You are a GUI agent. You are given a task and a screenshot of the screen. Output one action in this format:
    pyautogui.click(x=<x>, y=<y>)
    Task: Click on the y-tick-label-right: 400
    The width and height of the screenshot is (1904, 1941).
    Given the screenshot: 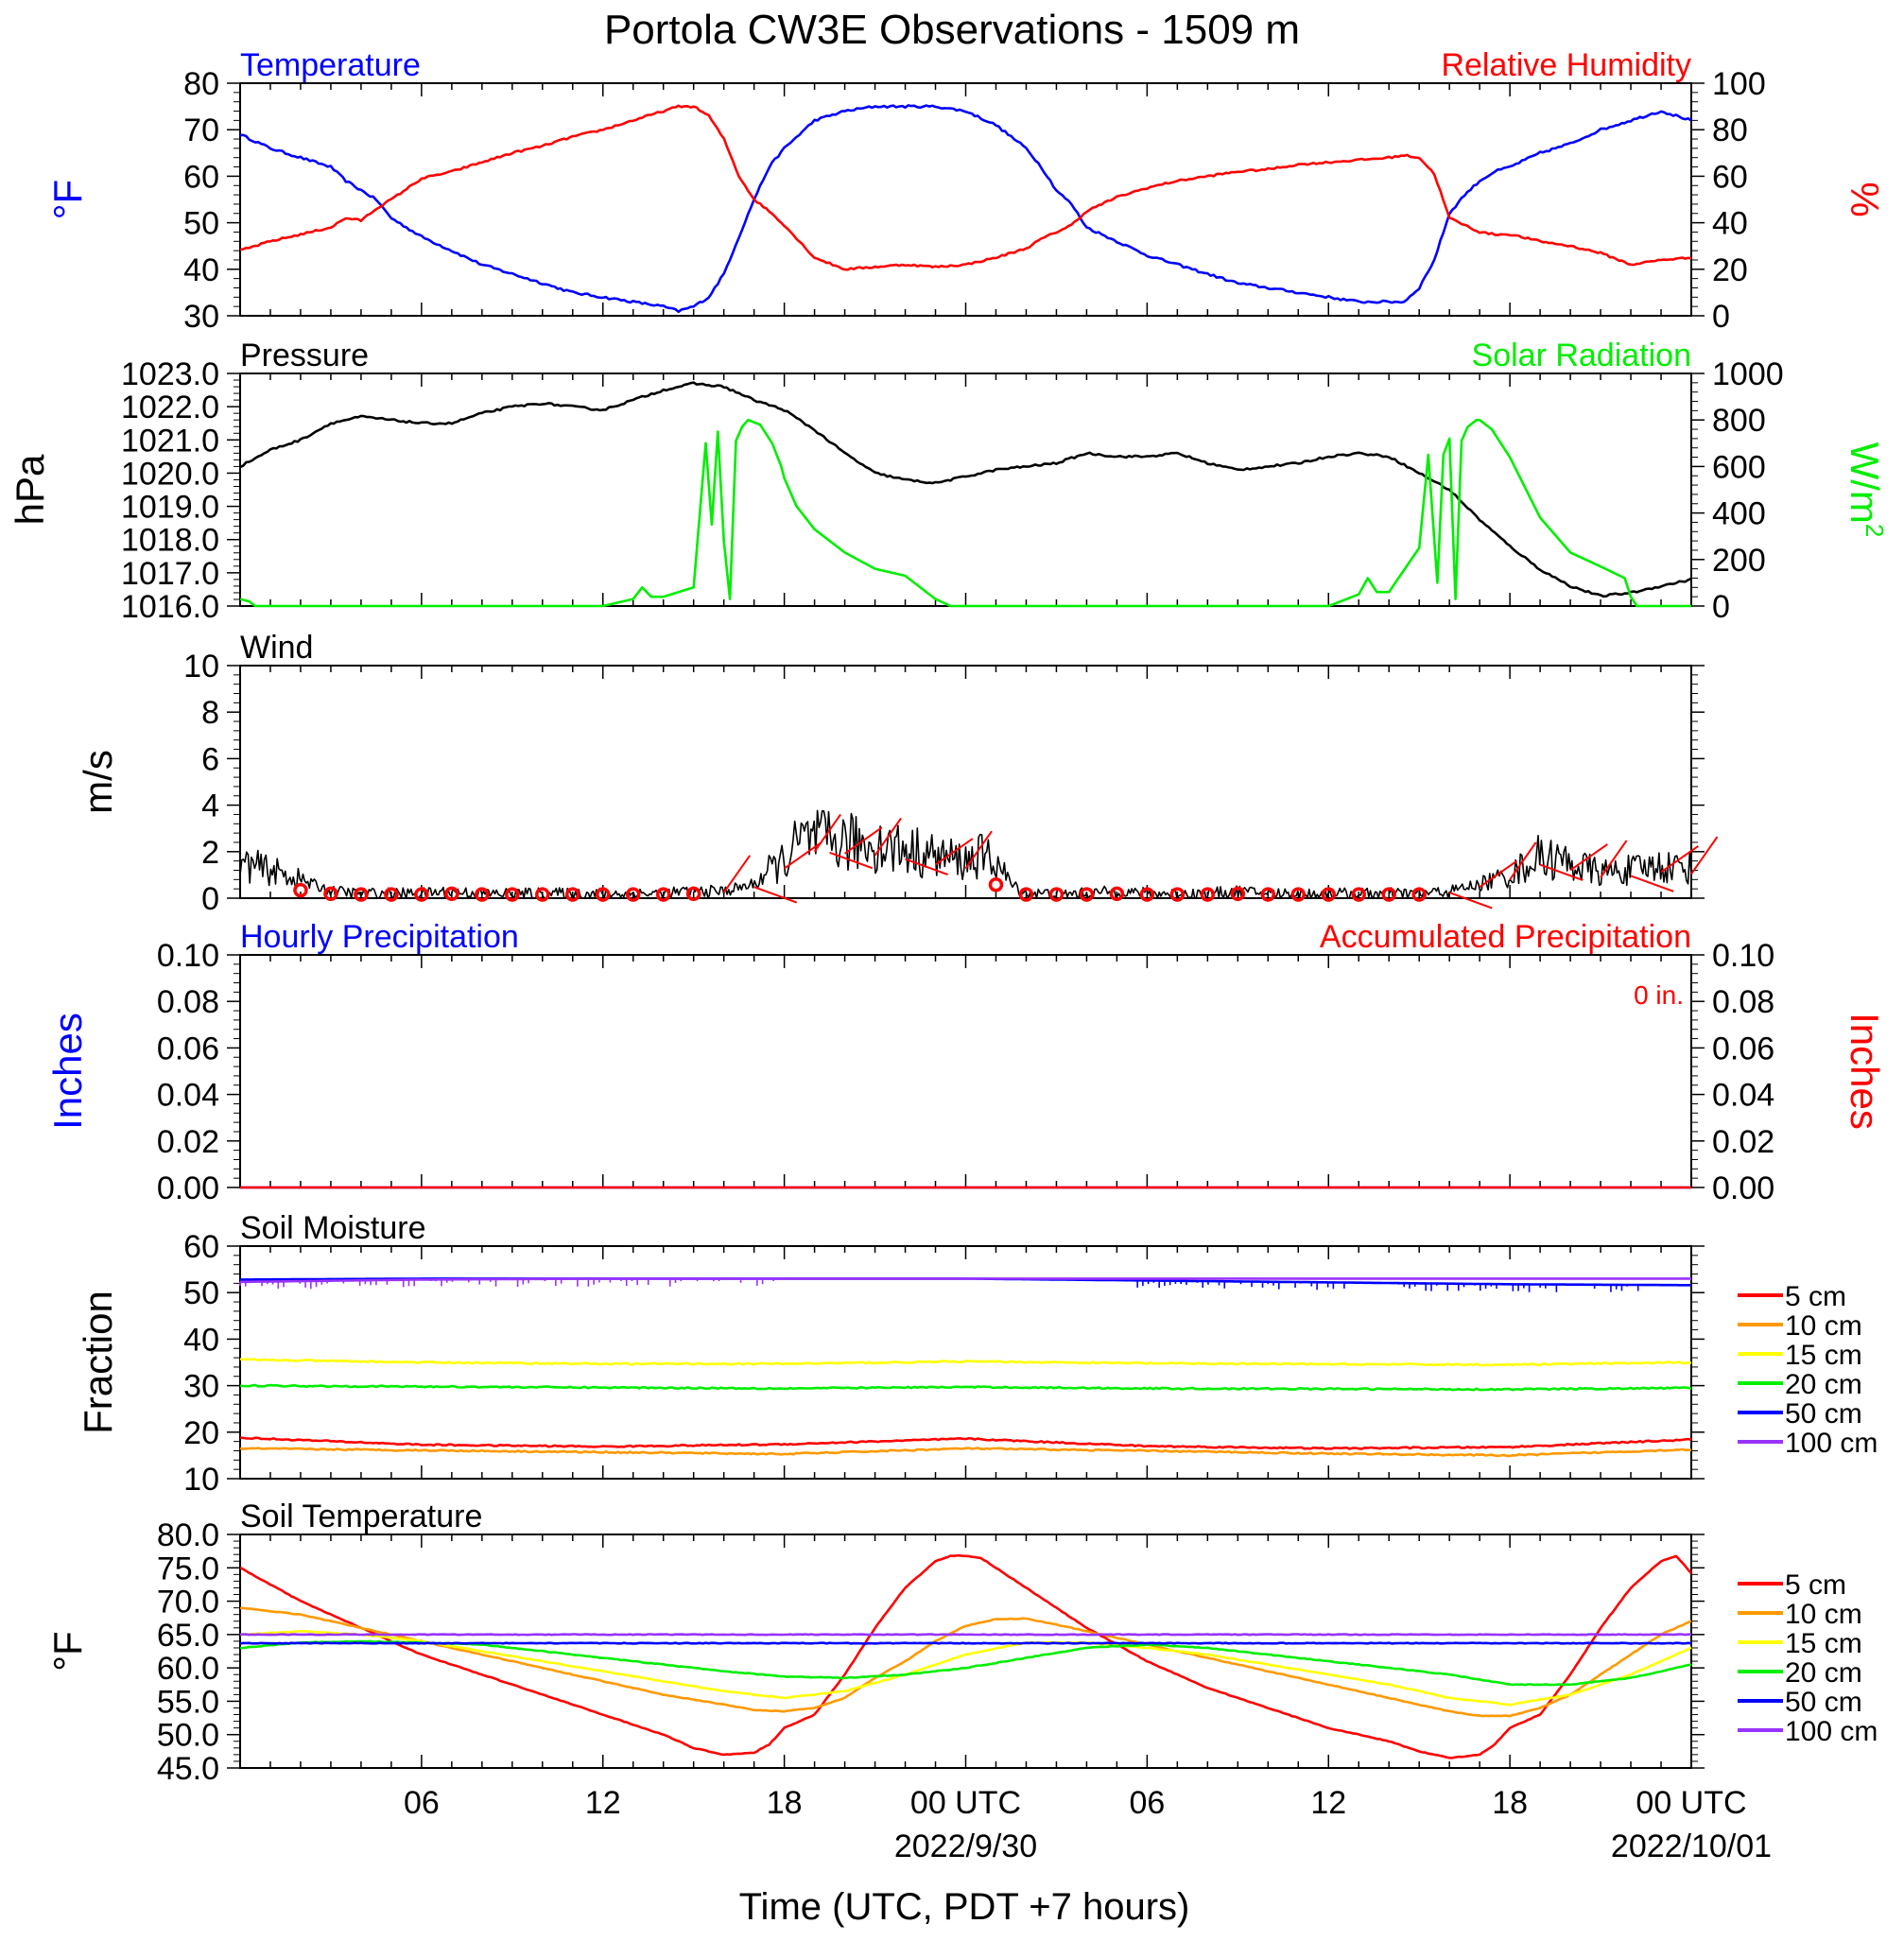 What is the action you would take?
    pyautogui.click(x=1739, y=514)
    